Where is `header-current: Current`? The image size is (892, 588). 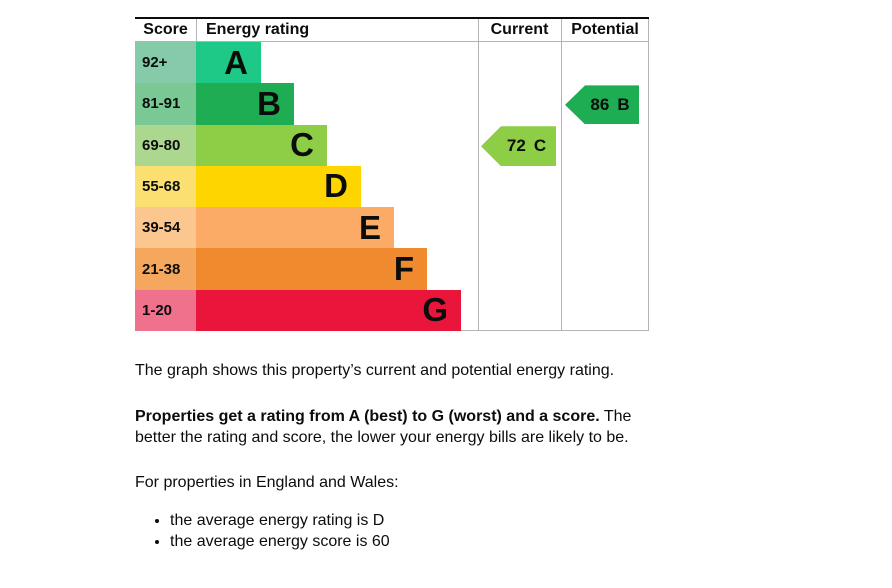 header-current: Current is located at coordinates (519, 29).